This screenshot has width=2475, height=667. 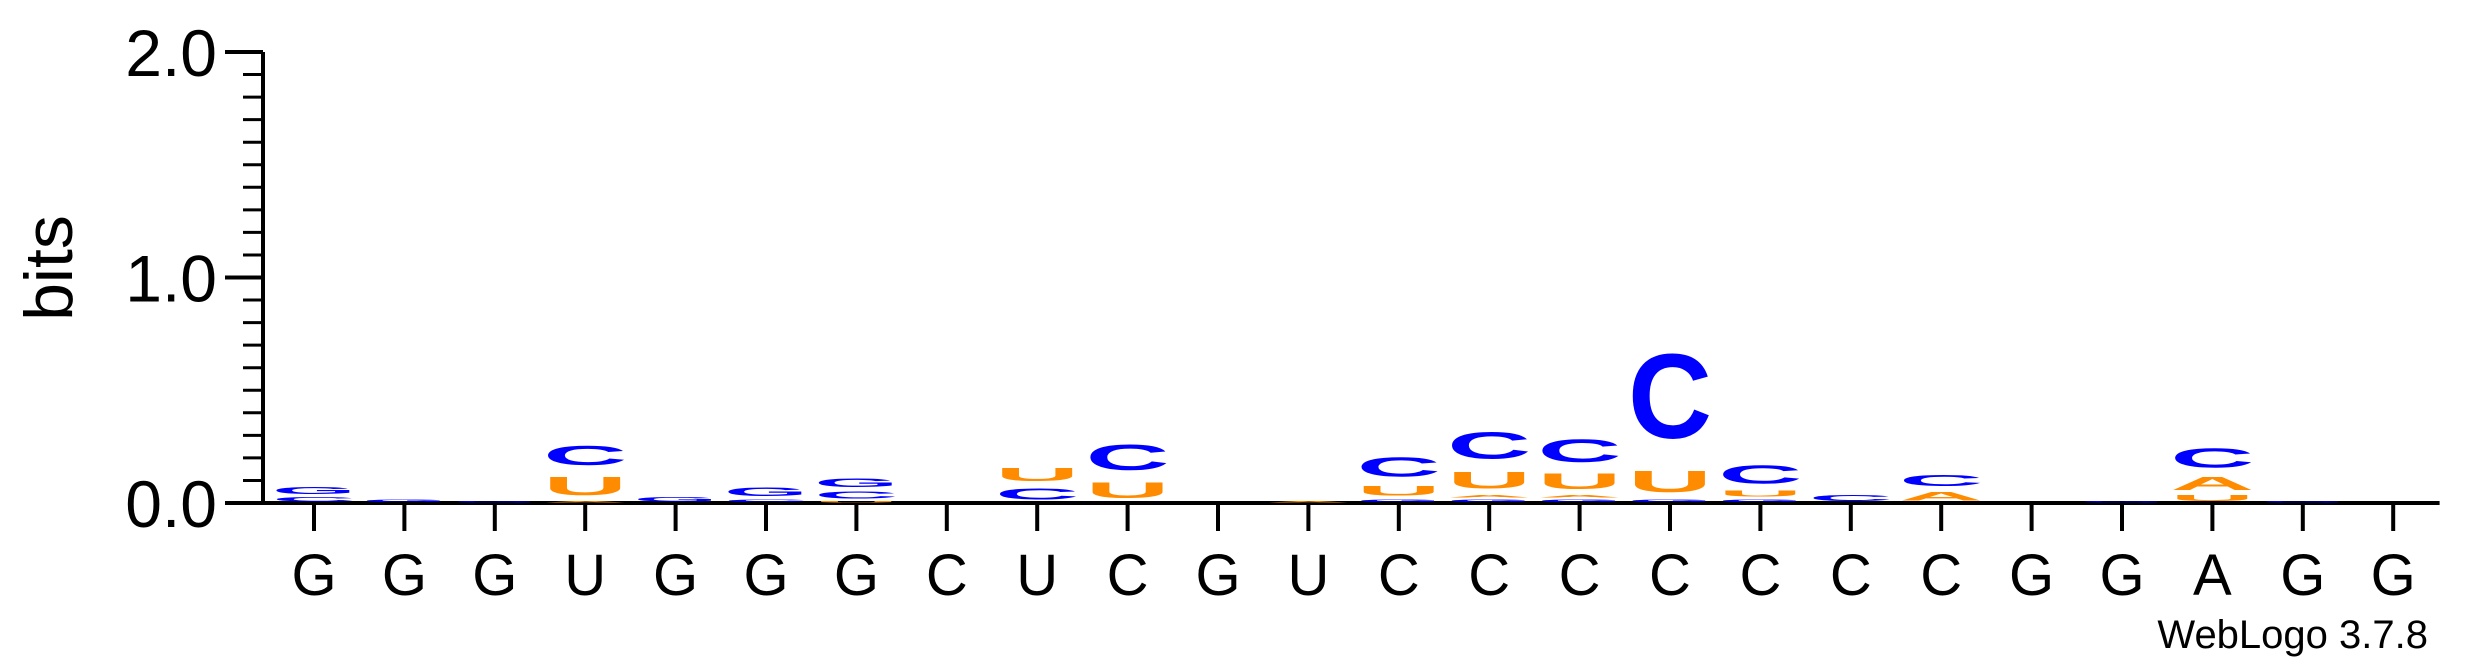 What do you see at coordinates (2292, 635) in the screenshot?
I see `weblogo-credit: WebLogo 3.7.8` at bounding box center [2292, 635].